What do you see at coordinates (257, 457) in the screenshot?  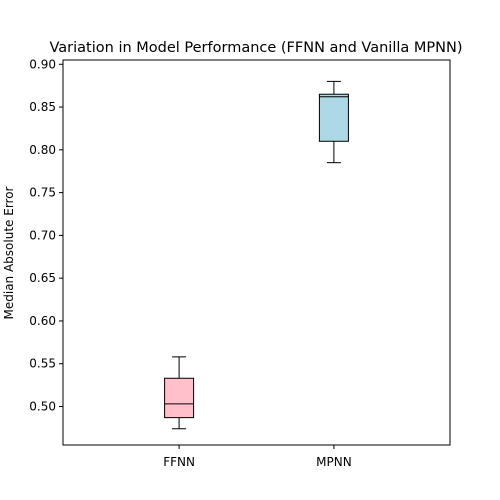 I see `x-axis-ticks: FFNN MPNN` at bounding box center [257, 457].